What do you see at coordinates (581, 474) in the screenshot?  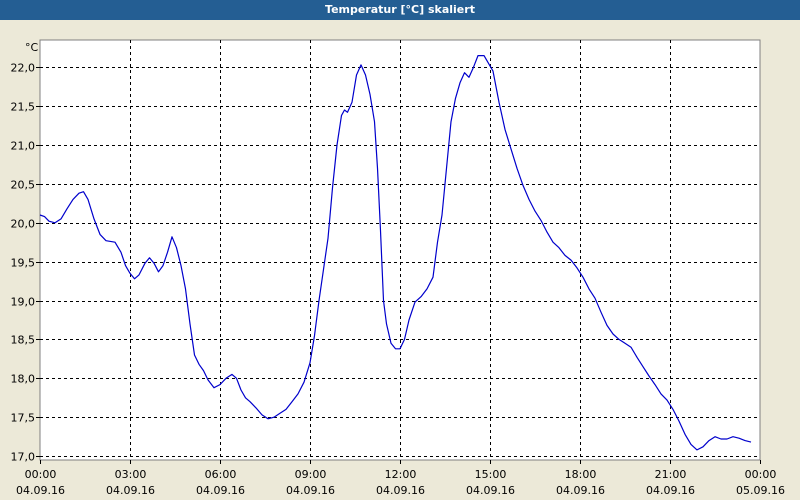 I see `x-tick-time-label: 18:00` at bounding box center [581, 474].